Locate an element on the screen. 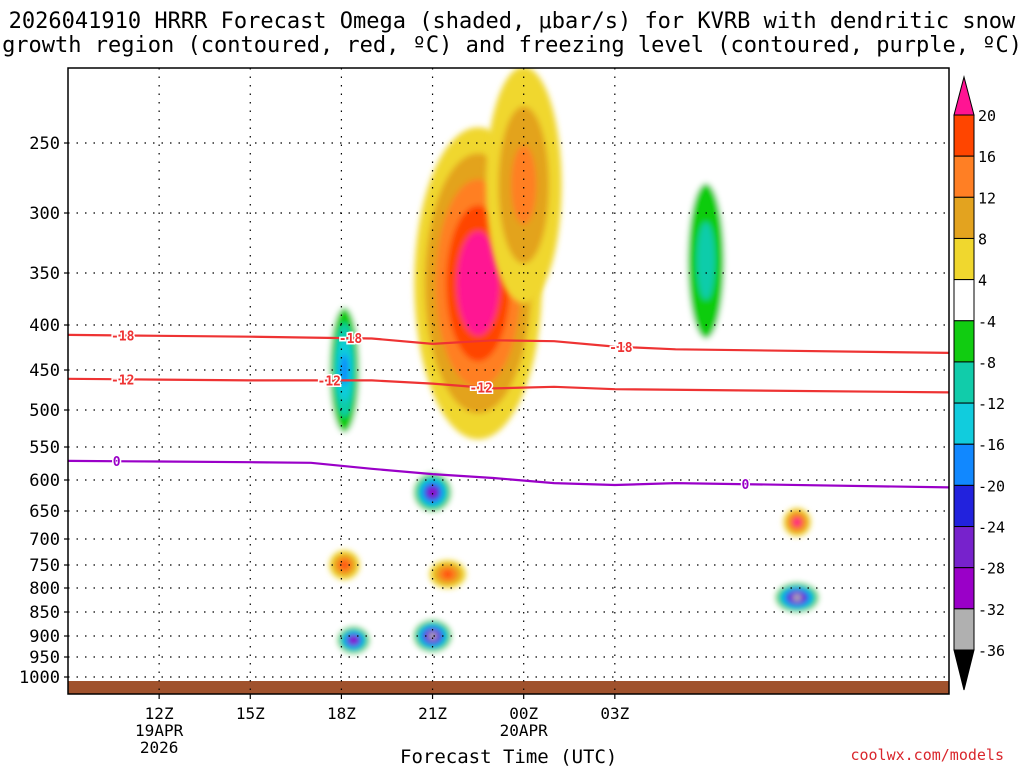 The image size is (1024, 768). colorbar-label: 8 is located at coordinates (982, 239).